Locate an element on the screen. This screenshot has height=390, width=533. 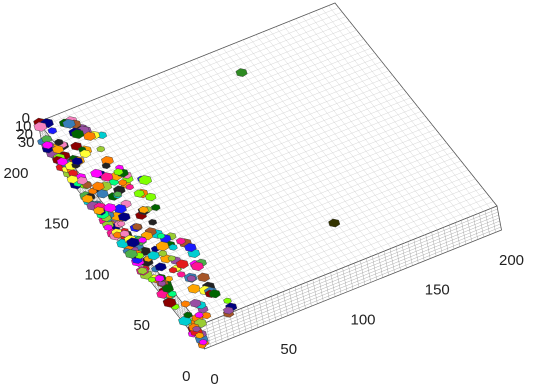
z-tick-label: 20 is located at coordinates (24, 134).